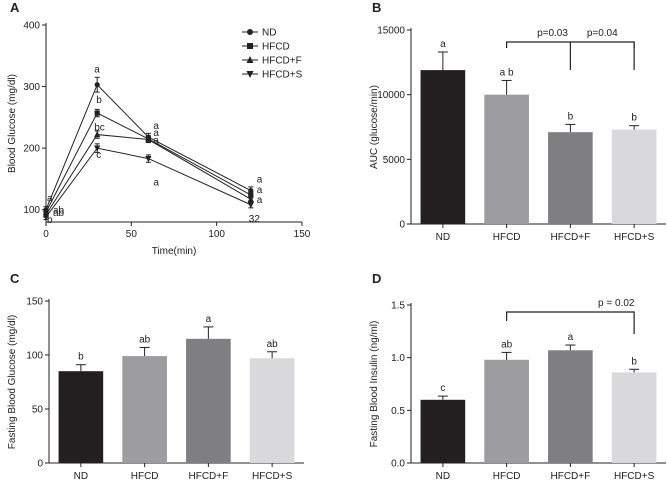 The image size is (667, 488). I want to click on y-tick-label: 5000, so click(394, 160).